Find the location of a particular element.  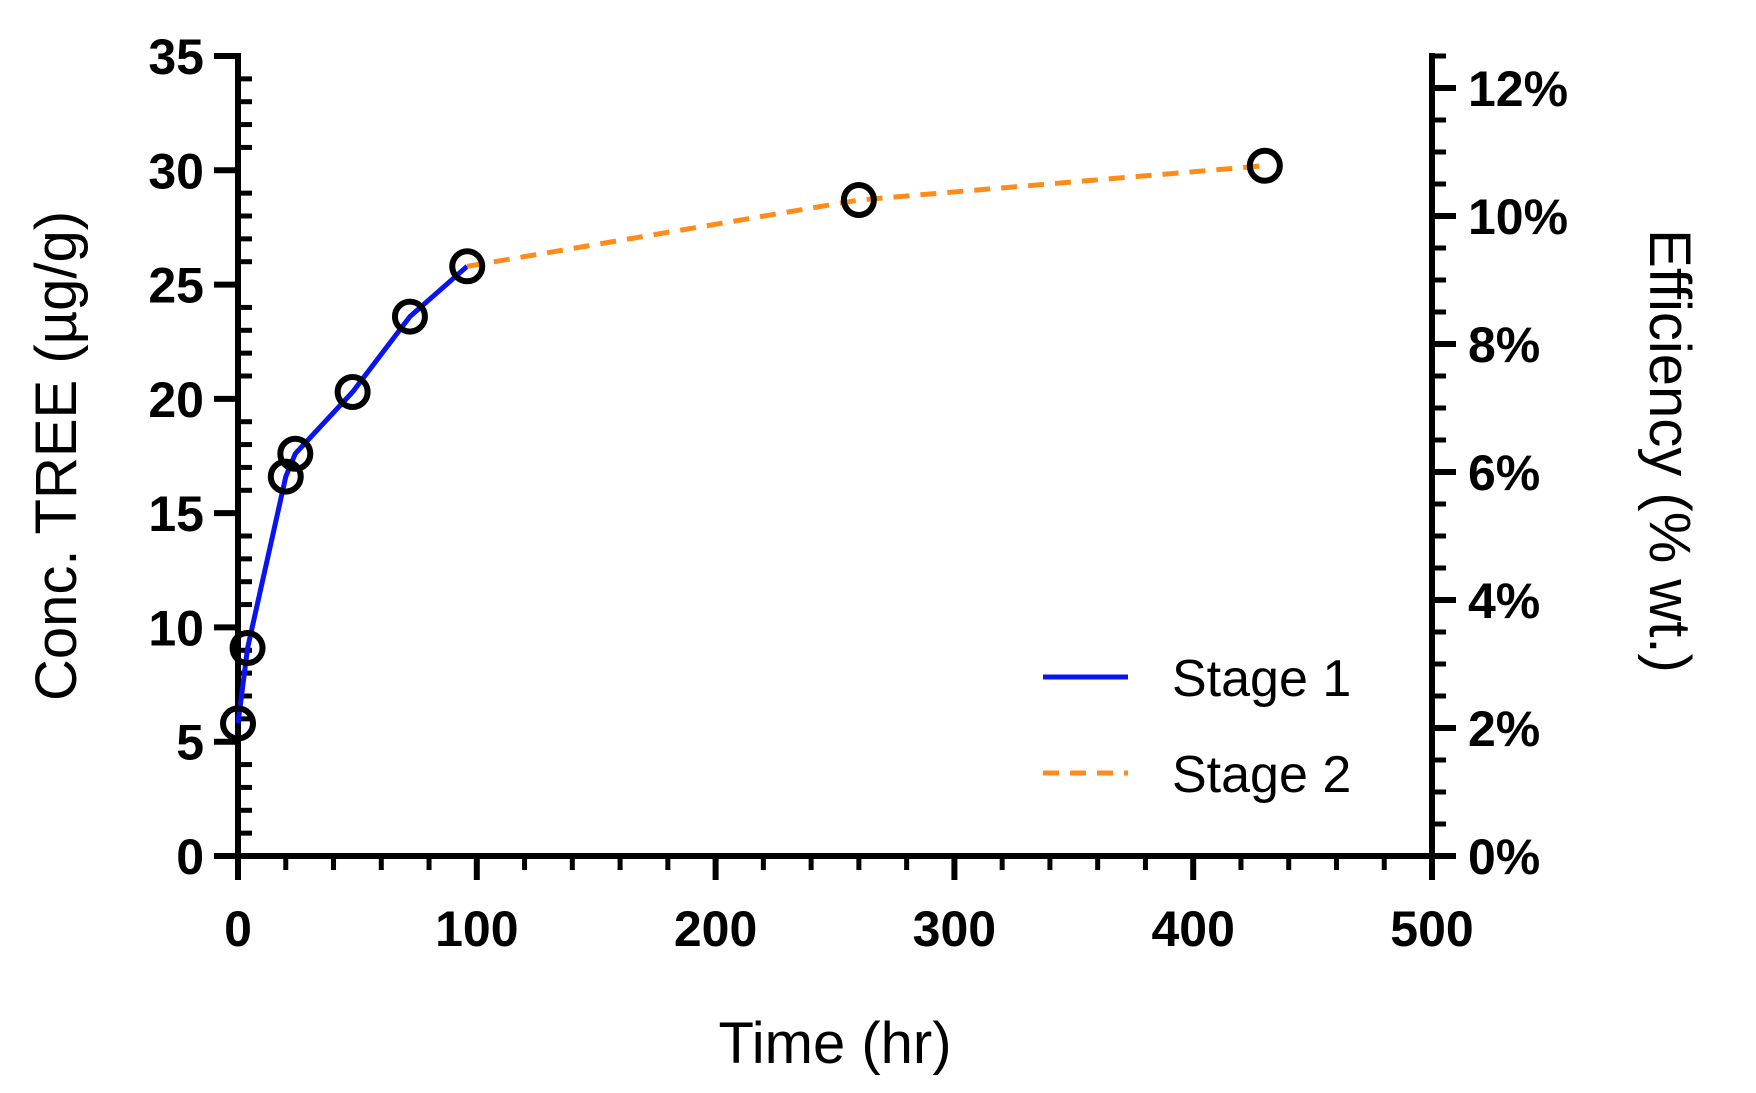

y-axis-title: Conc. TREE (µg/g) is located at coordinates (56, 456).